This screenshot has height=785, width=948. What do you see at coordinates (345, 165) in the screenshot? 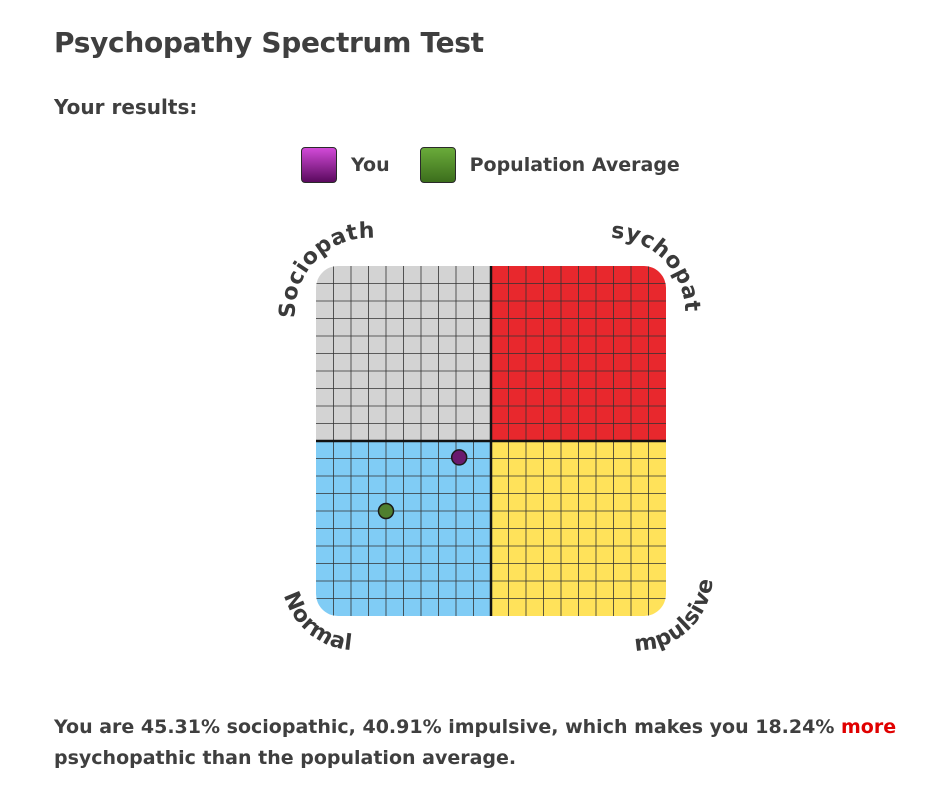
I see `legend-item-you: You` at bounding box center [345, 165].